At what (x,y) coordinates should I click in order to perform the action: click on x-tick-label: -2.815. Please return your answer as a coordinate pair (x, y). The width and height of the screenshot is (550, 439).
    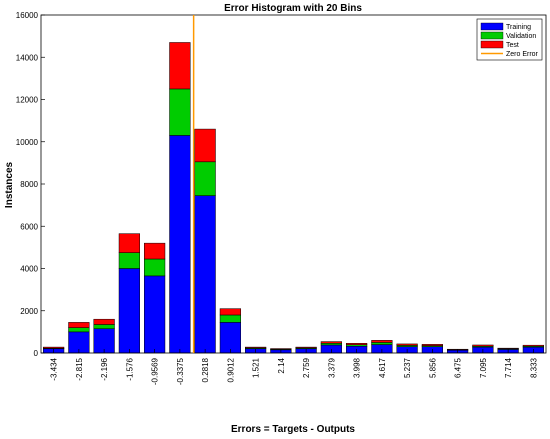
    Looking at the image, I should click on (79, 368).